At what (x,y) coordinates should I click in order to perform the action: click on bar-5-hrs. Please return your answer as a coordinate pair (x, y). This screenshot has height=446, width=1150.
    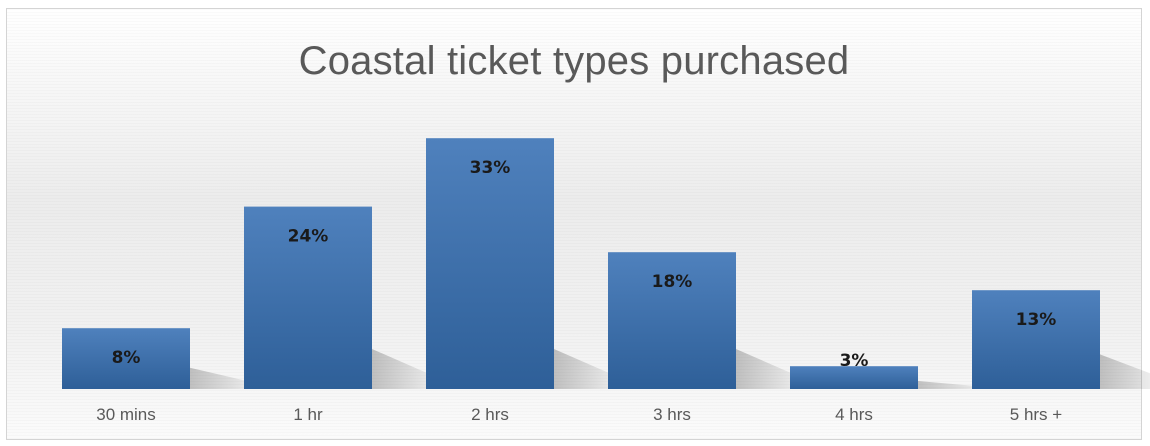
    Looking at the image, I should click on (1036, 339).